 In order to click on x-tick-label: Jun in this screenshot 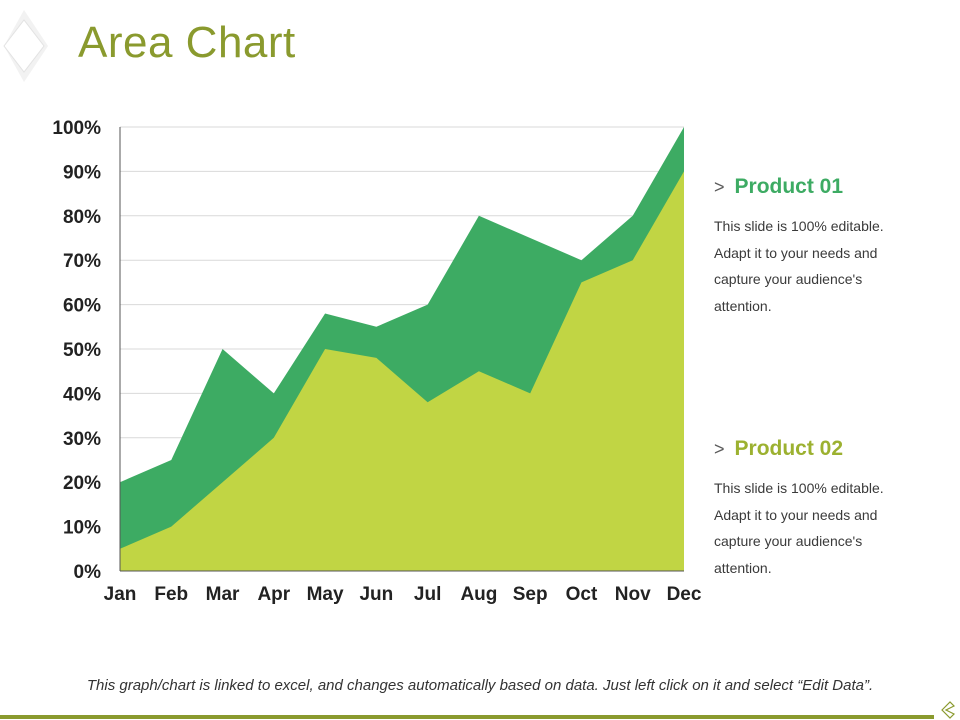, I will do `click(376, 594)`.